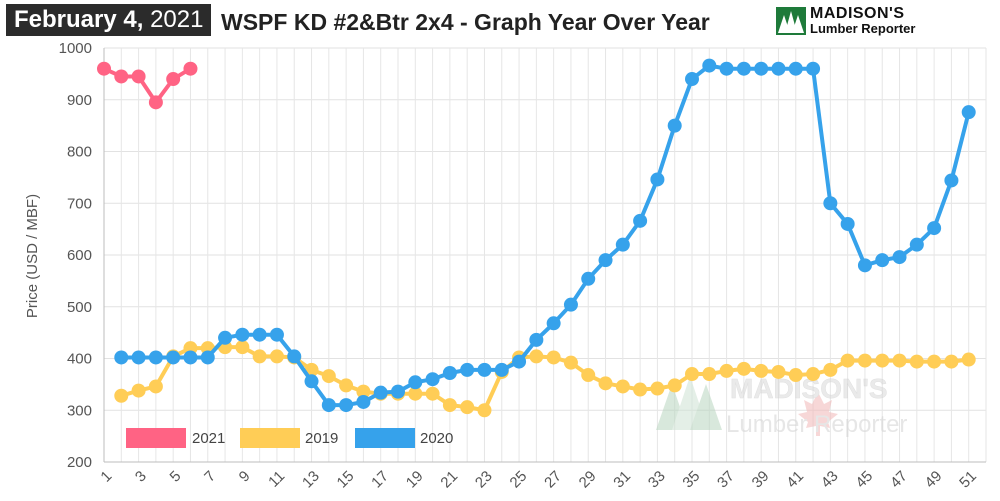  I want to click on x-tick-label: 15, so click(346, 480).